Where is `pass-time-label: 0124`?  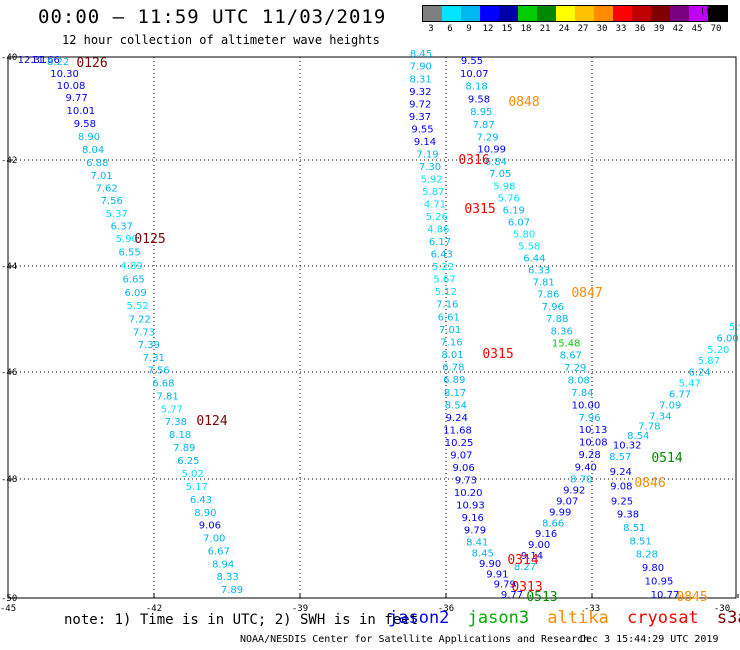
pass-time-label: 0124 is located at coordinates (211, 421).